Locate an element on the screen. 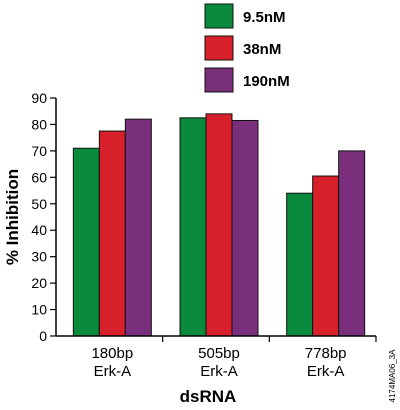 Image resolution: width=400 pixels, height=410 pixels. y-axis-title: % Inhibition is located at coordinates (12, 217).